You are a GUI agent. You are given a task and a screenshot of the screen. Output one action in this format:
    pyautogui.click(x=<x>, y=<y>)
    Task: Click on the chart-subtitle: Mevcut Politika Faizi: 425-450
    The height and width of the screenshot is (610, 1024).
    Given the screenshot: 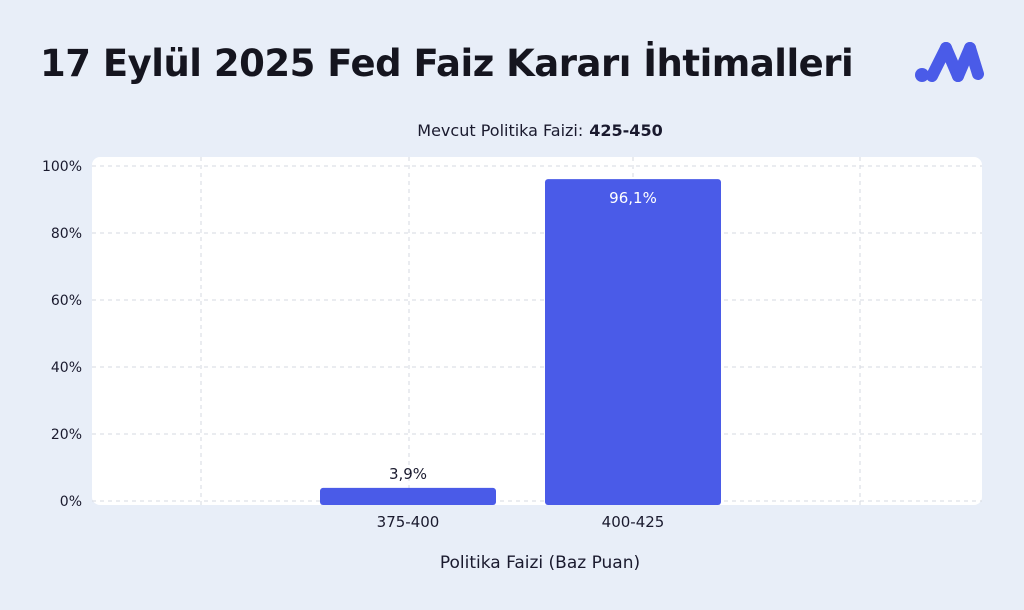 What is the action you would take?
    pyautogui.click(x=512, y=130)
    